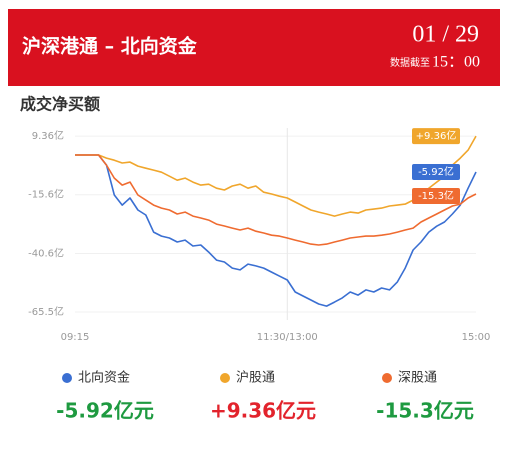 The height and width of the screenshot is (453, 513). What do you see at coordinates (46, 252) in the screenshot?
I see `y-tick-label: -40.6亿` at bounding box center [46, 252].